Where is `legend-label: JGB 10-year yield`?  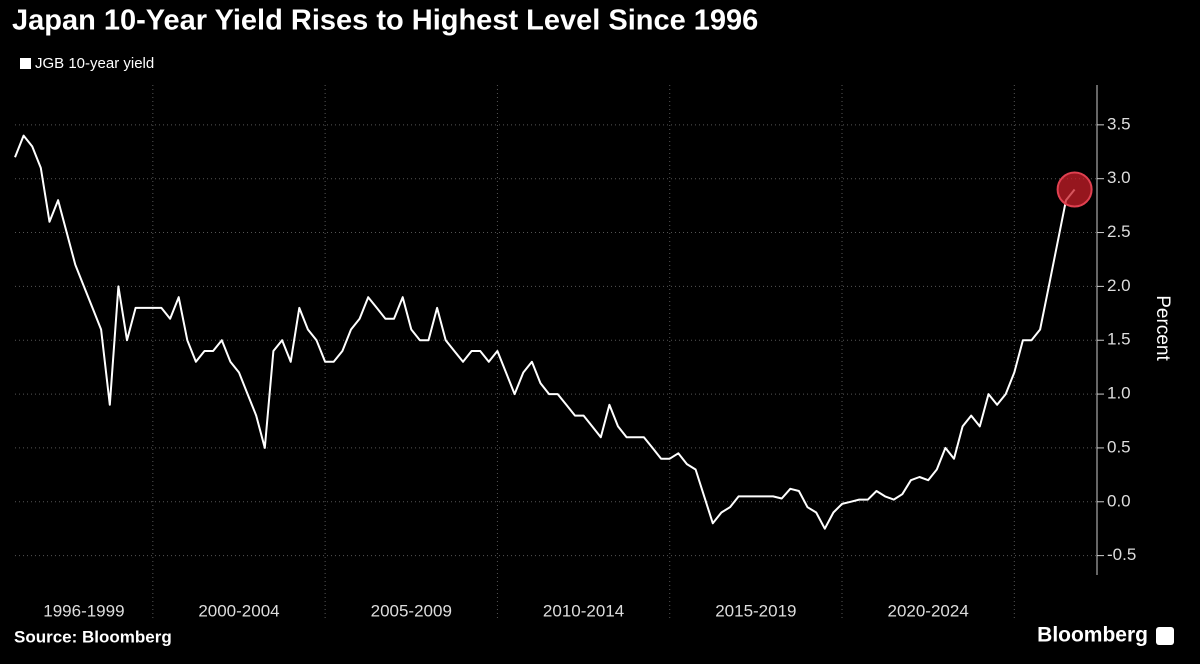 legend-label: JGB 10-year yield is located at coordinates (94, 63).